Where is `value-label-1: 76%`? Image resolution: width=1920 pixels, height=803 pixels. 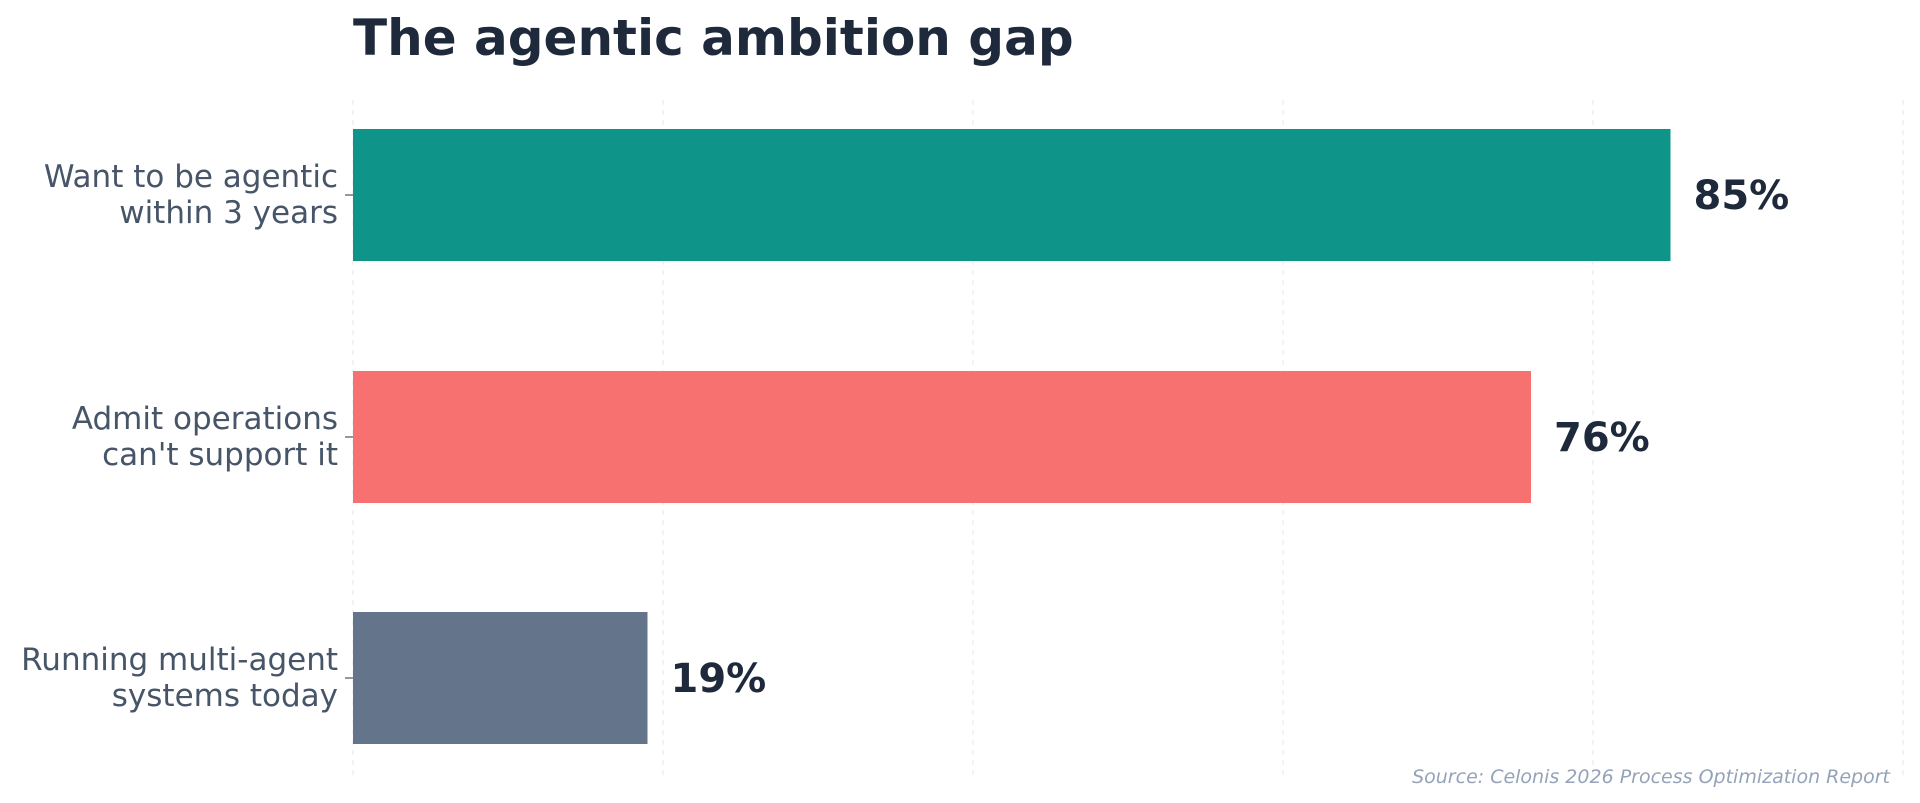 value-label-1: 76% is located at coordinates (1602, 438).